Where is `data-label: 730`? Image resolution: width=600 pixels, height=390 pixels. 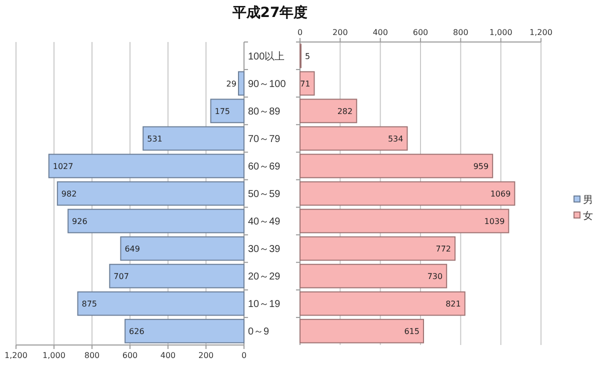 data-label: 730 is located at coordinates (435, 277).